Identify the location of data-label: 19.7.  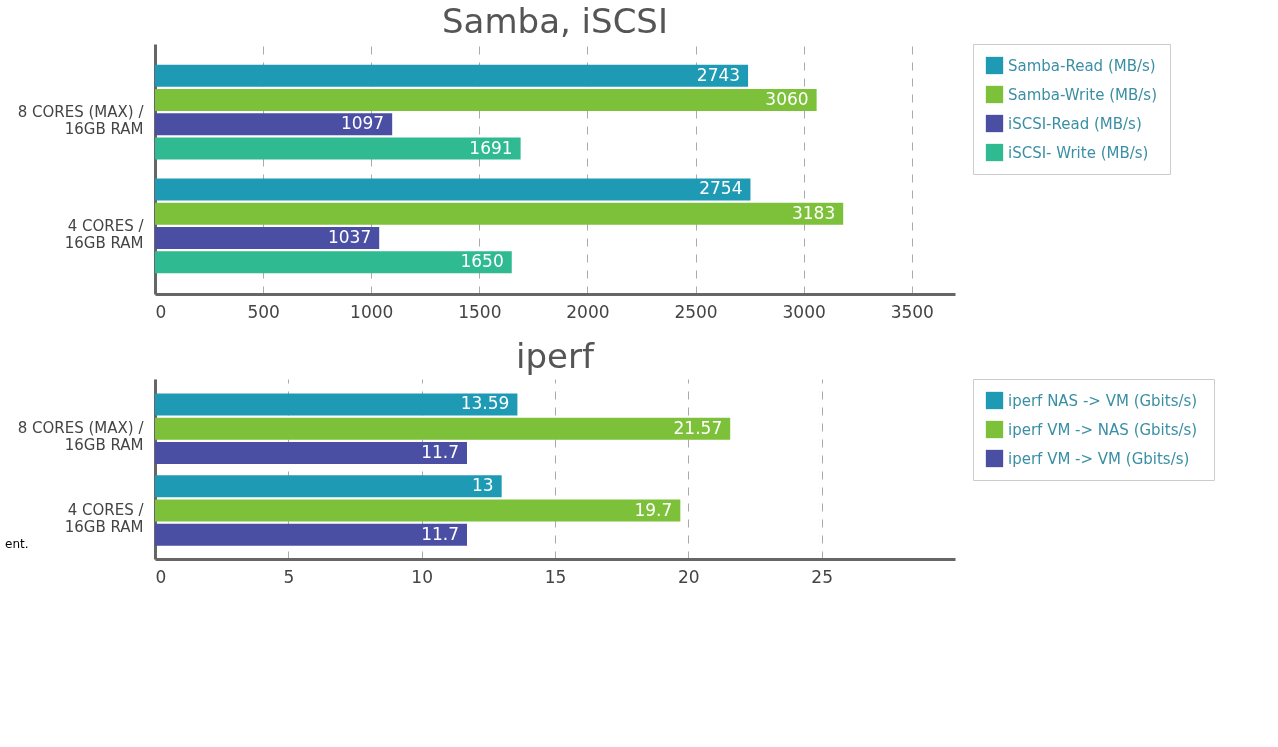
(653, 509).